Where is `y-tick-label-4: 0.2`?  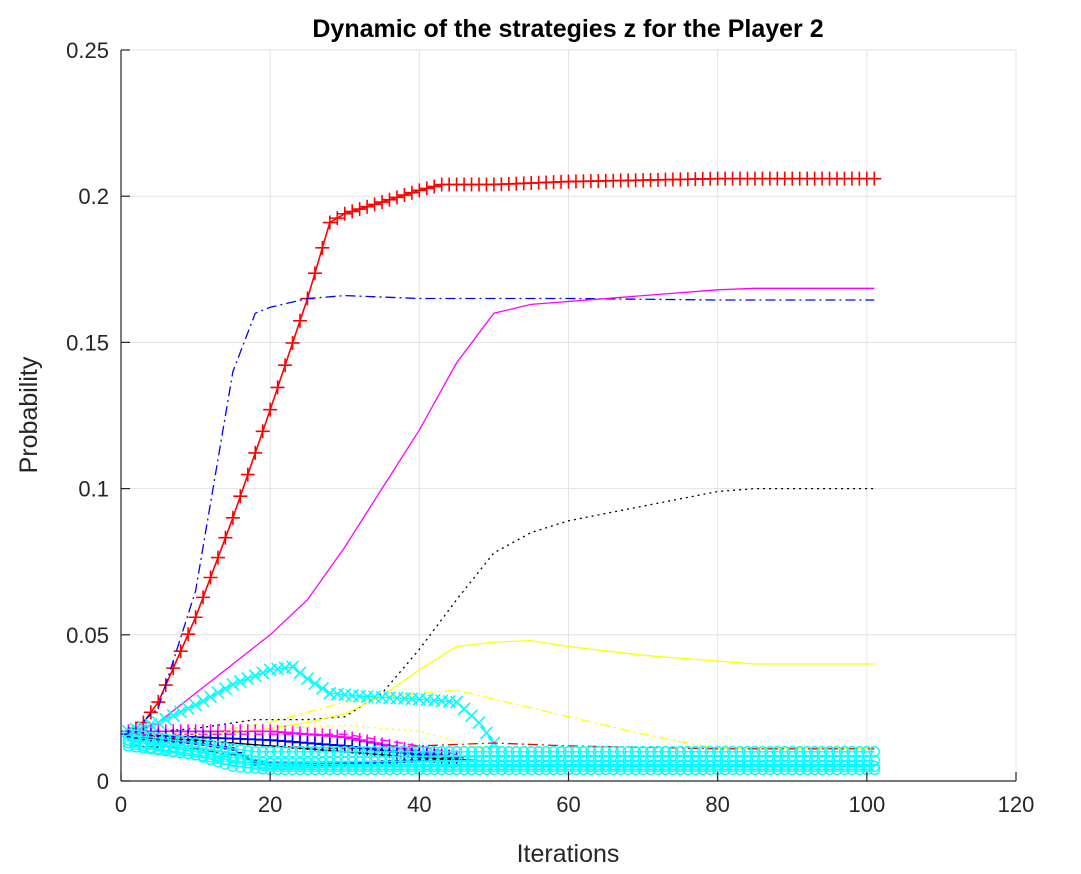
y-tick-label-4: 0.2 is located at coordinates (93, 196).